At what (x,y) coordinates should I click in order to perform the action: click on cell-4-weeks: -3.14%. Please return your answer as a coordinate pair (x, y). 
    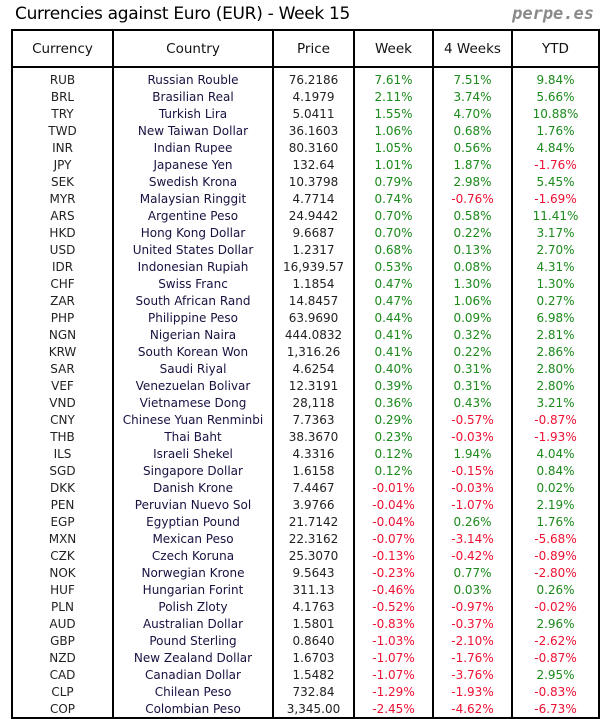
    Looking at the image, I should click on (472, 538).